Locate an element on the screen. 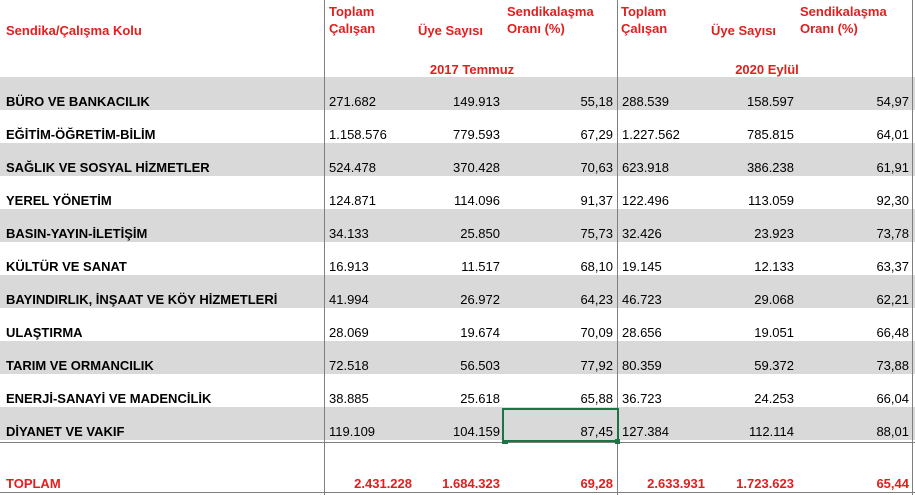 The height and width of the screenshot is (495, 915). cell-o2020: 62,21 is located at coordinates (892, 299).